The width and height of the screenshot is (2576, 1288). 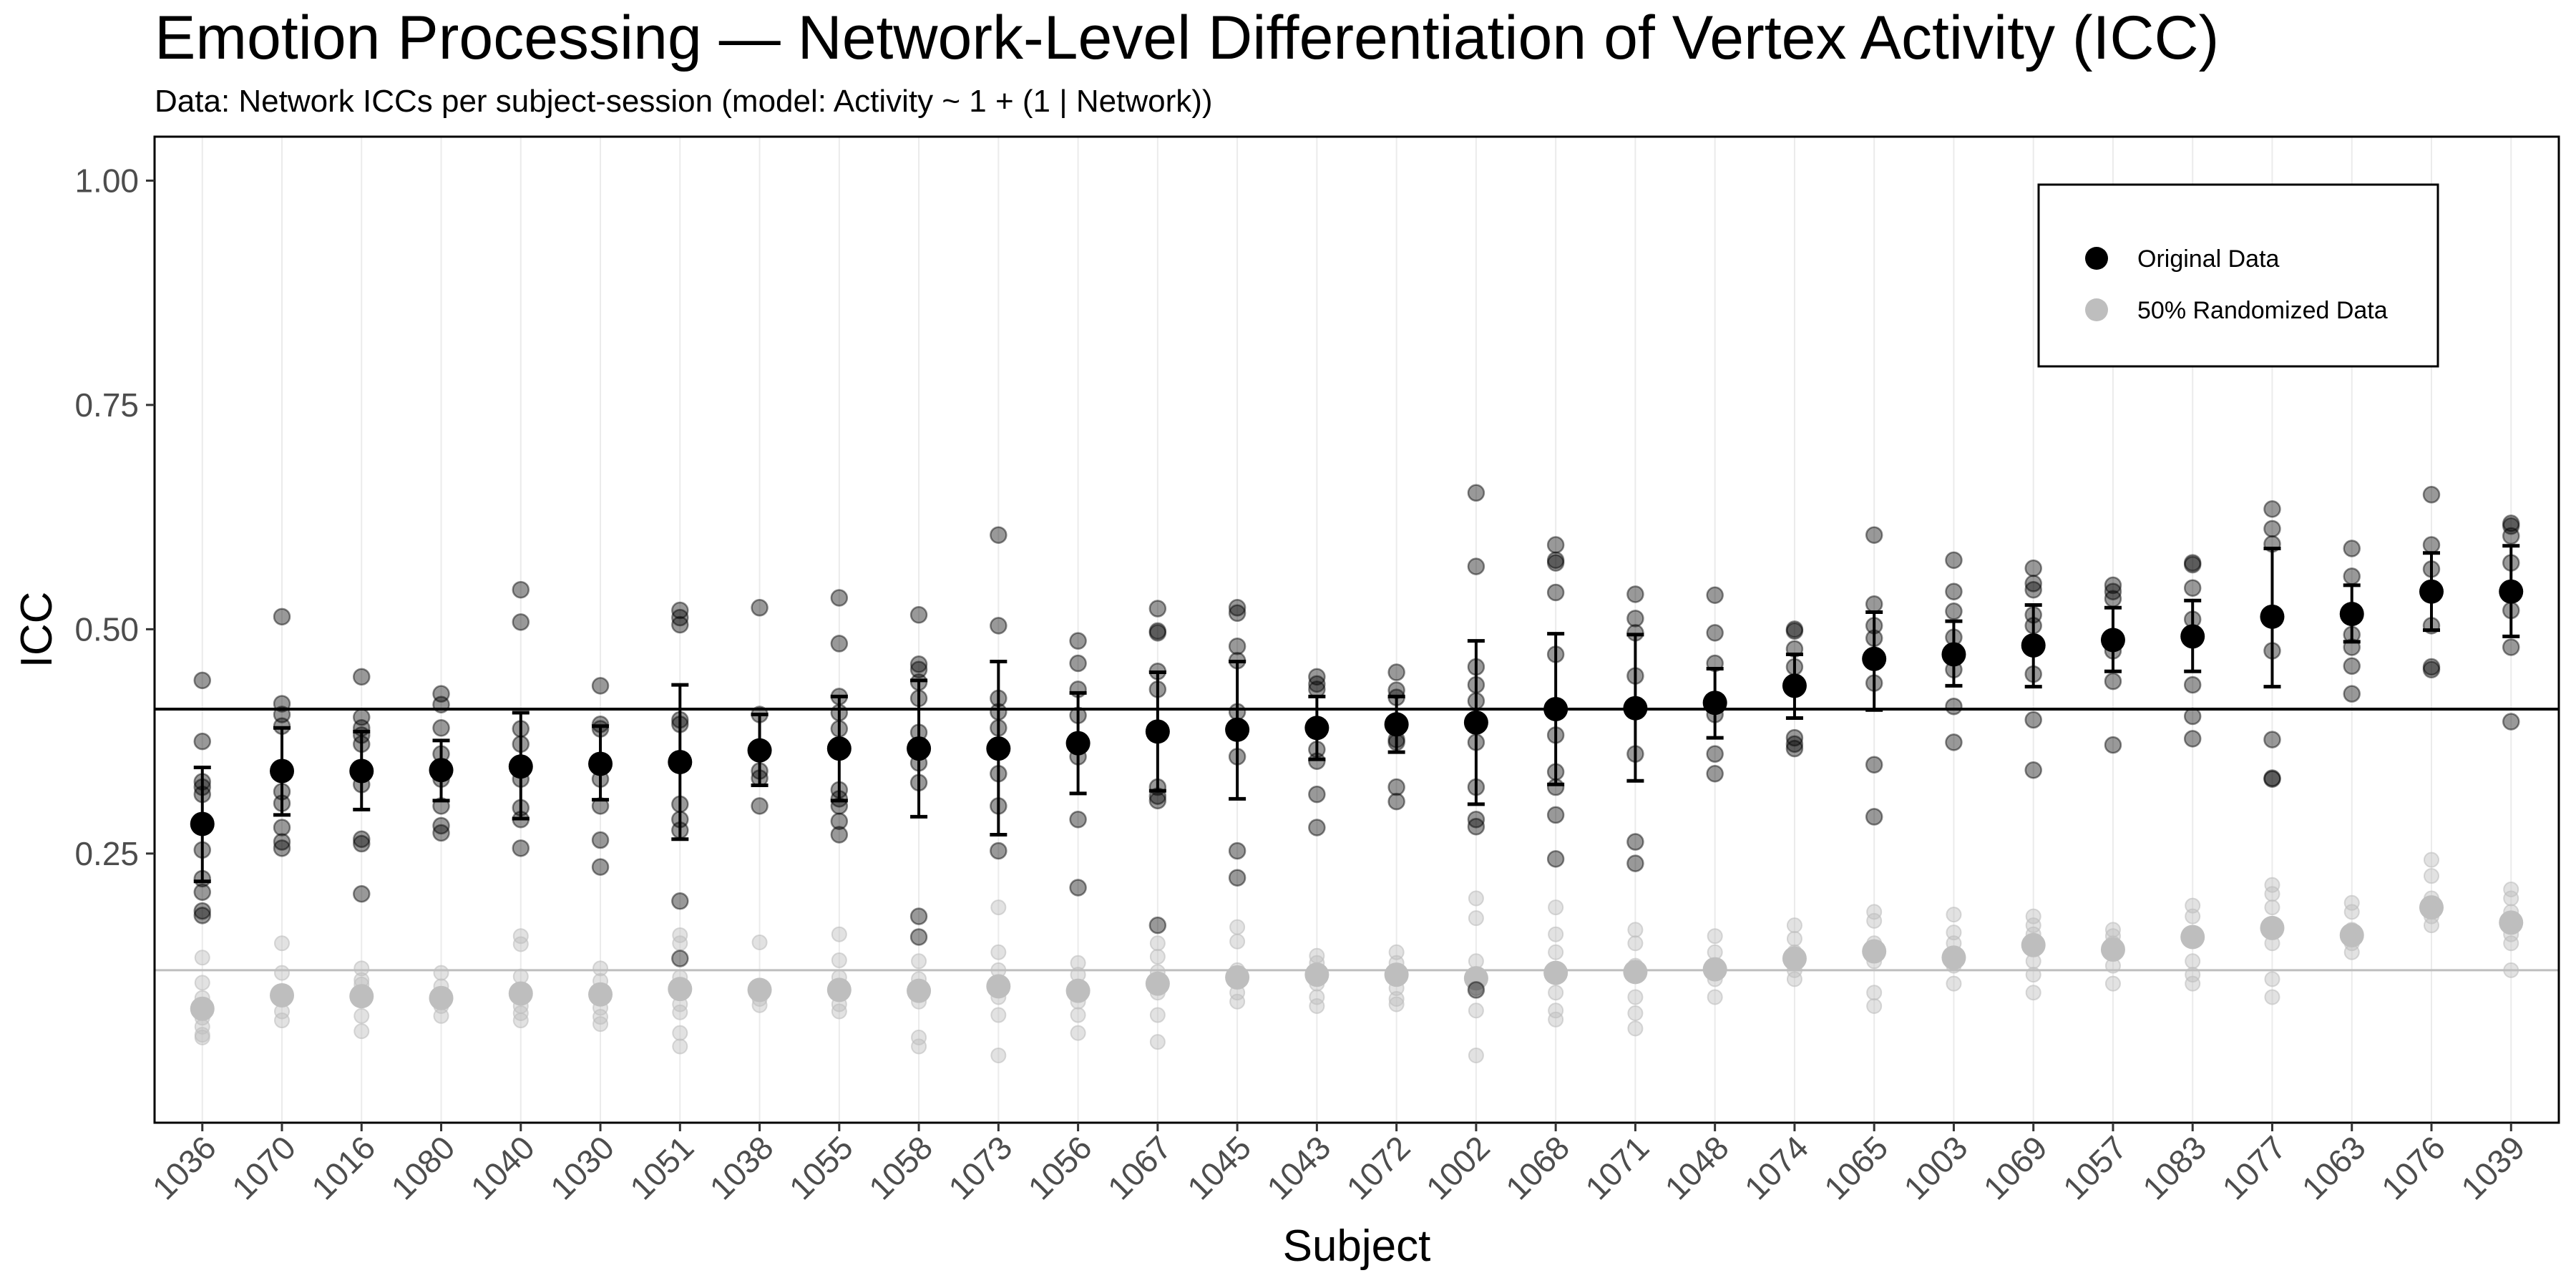 What do you see at coordinates (106, 629) in the screenshot?
I see `y-tick-label: 0.50` at bounding box center [106, 629].